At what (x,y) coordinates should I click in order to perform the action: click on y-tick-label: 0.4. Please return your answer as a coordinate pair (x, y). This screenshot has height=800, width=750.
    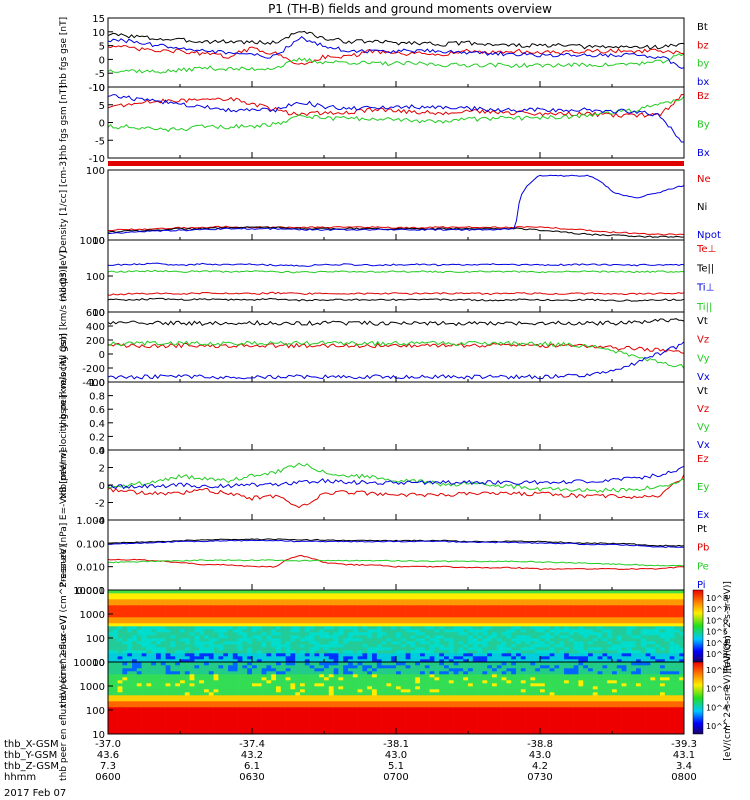
    Looking at the image, I should click on (97, 424).